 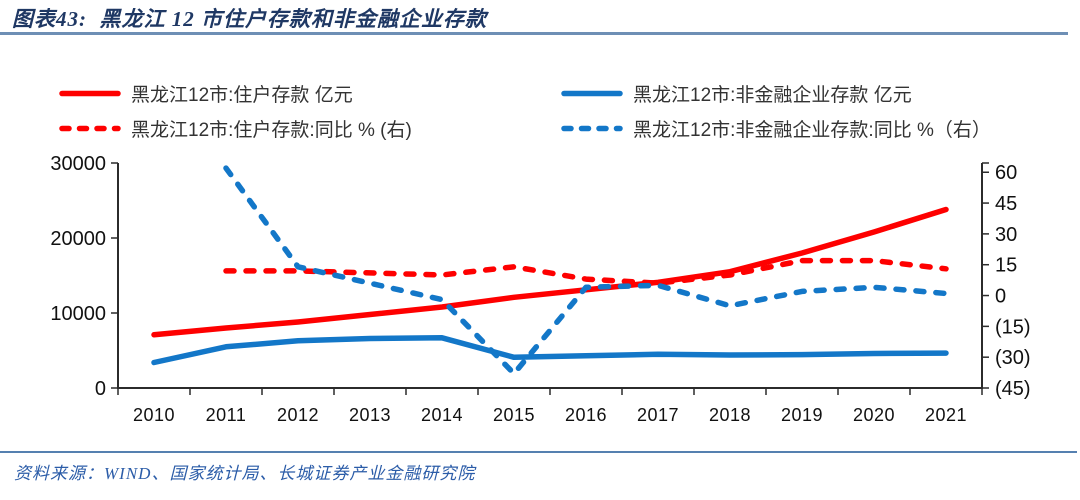 I want to click on x-axis-year-label: 2015, so click(x=514, y=415).